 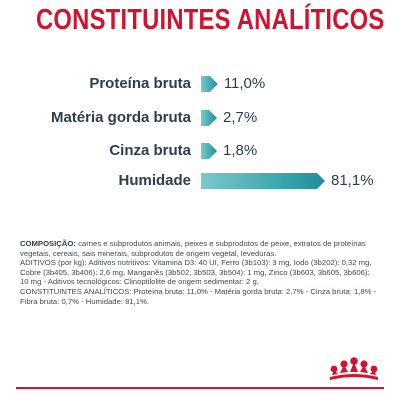 I want to click on chart-row: Matéria gorda bruta 2,7%, so click(x=200, y=118).